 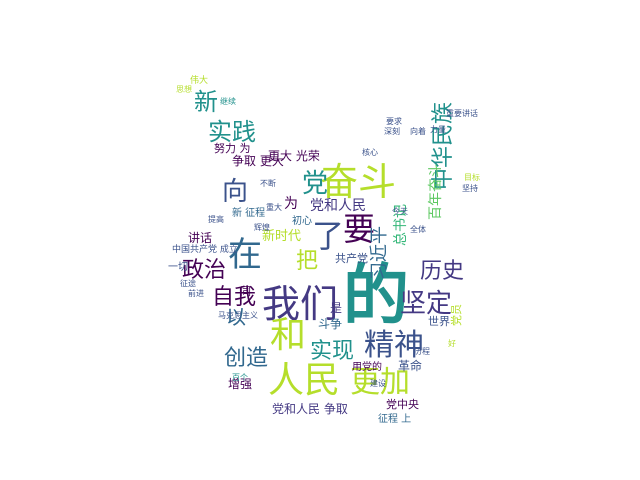 What do you see at coordinates (394, 121) in the screenshot?
I see `word-yaoqiu: 要求` at bounding box center [394, 121].